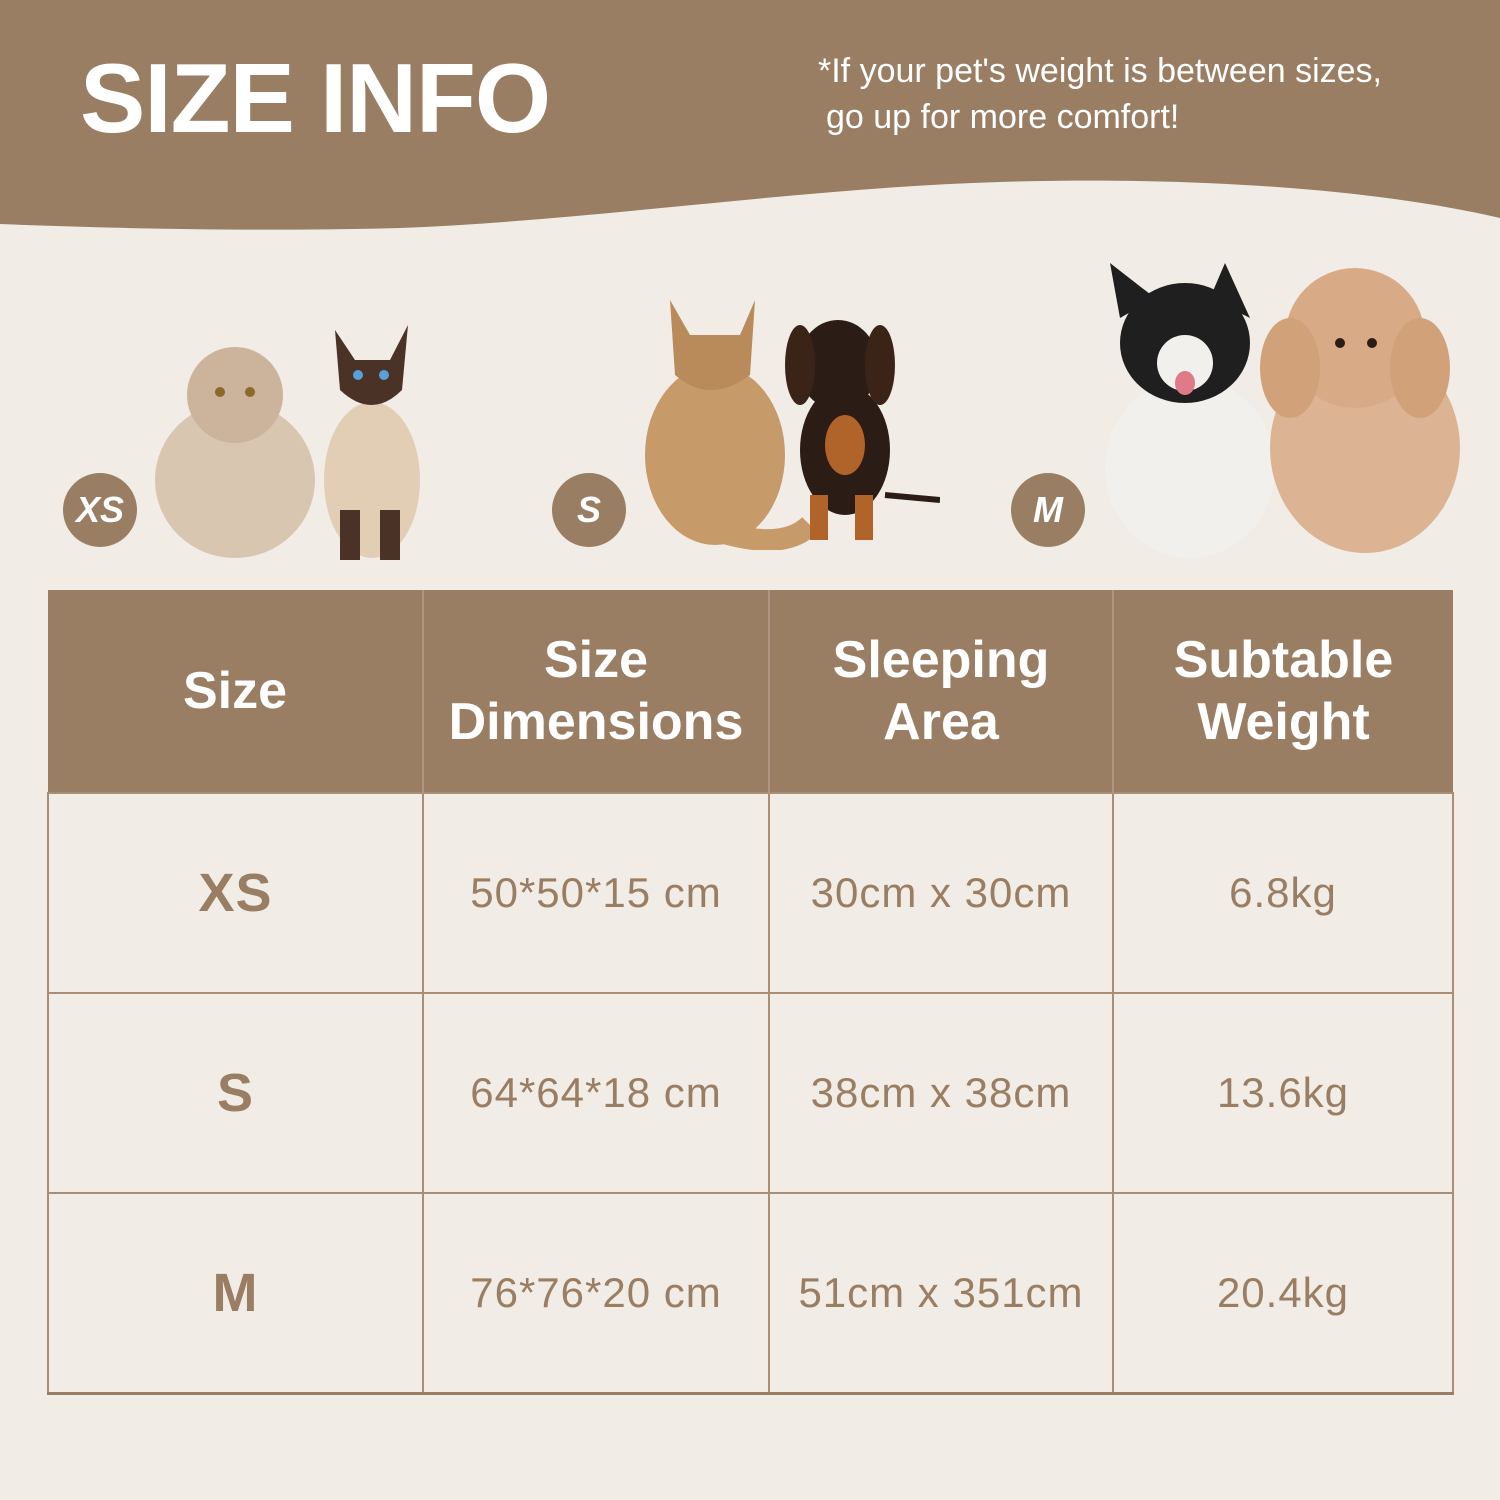  What do you see at coordinates (1283, 1293) in the screenshot?
I see `cell-weight: 20.4kg` at bounding box center [1283, 1293].